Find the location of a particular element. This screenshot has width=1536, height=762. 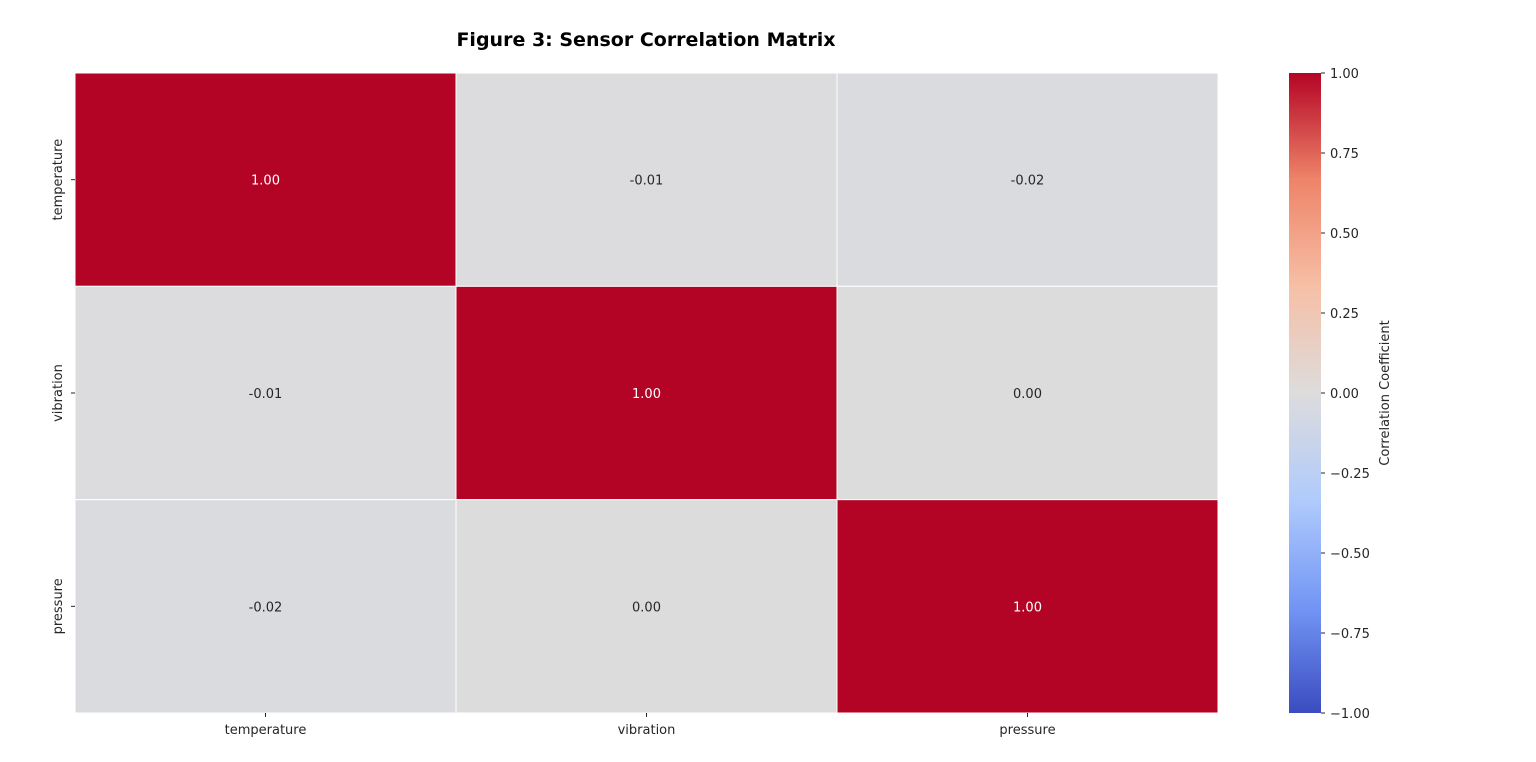

colorbar-gradient is located at coordinates (1305, 393).